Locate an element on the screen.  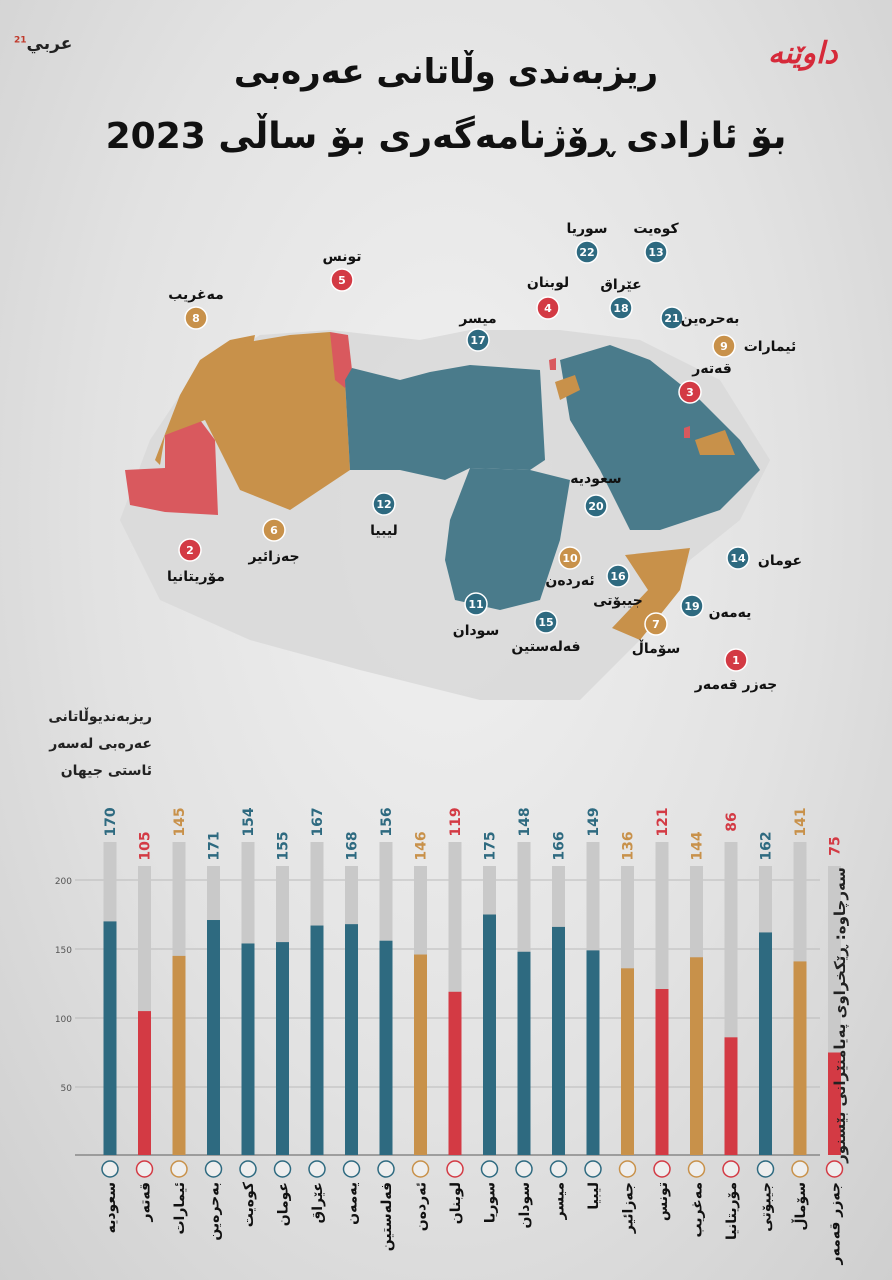
map-country-name: ئیمارات is located at coordinates (770, 347).